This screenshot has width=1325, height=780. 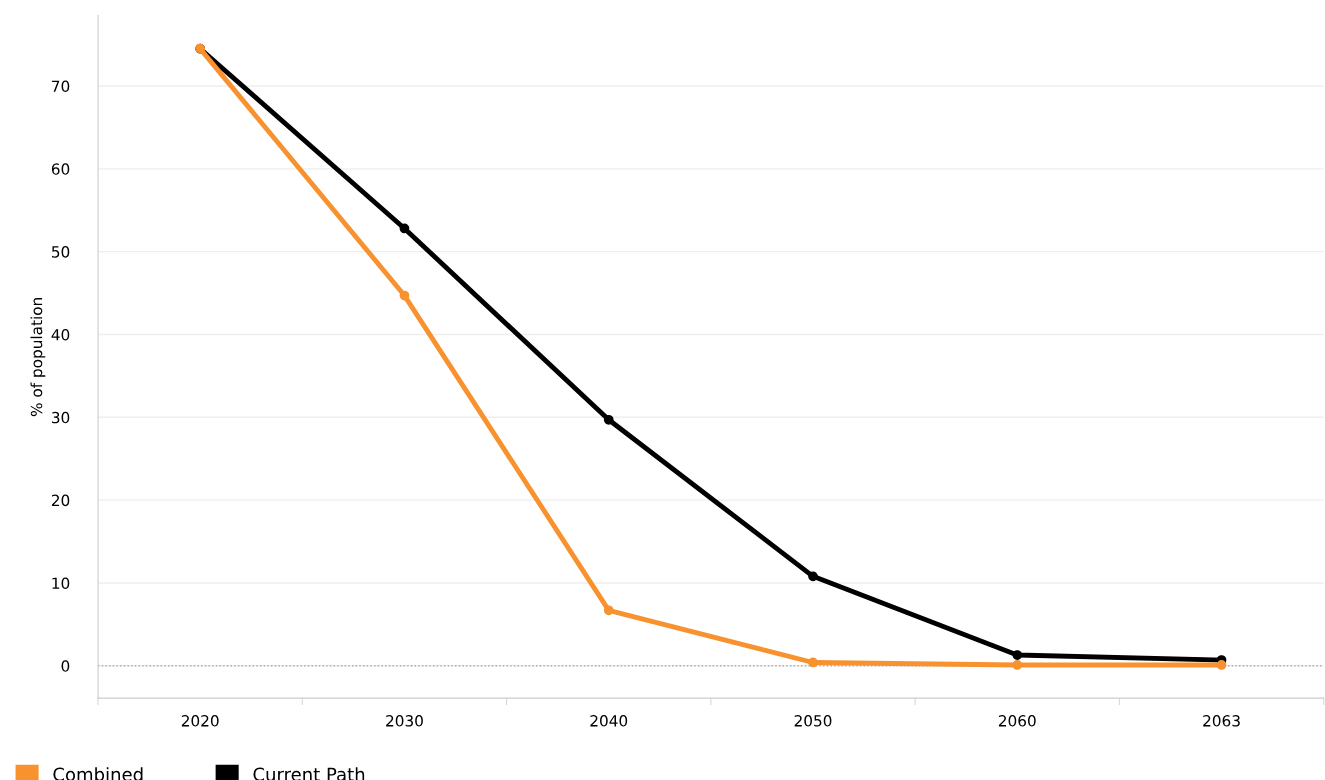 What do you see at coordinates (404, 721) in the screenshot?
I see `x-tick-label: 2030` at bounding box center [404, 721].